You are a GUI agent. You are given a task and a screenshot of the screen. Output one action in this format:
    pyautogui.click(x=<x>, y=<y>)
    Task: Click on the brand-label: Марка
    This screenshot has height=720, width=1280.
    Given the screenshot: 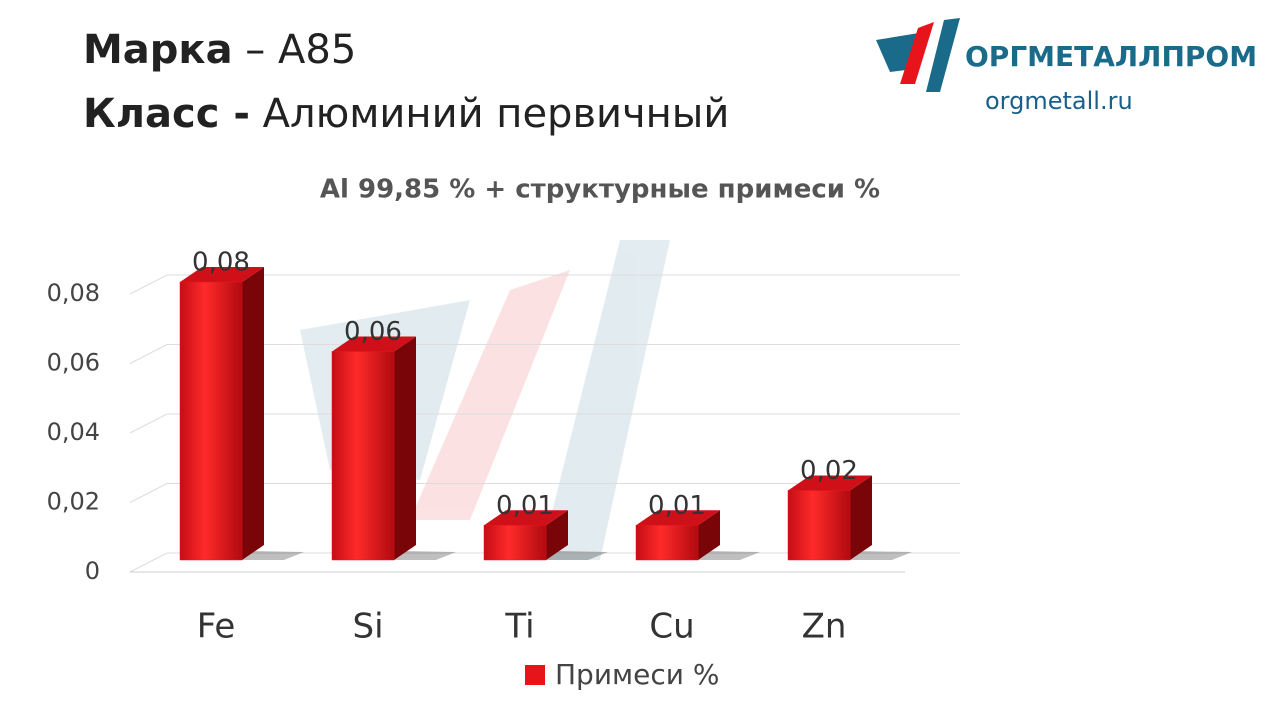 What is the action you would take?
    pyautogui.click(x=158, y=50)
    